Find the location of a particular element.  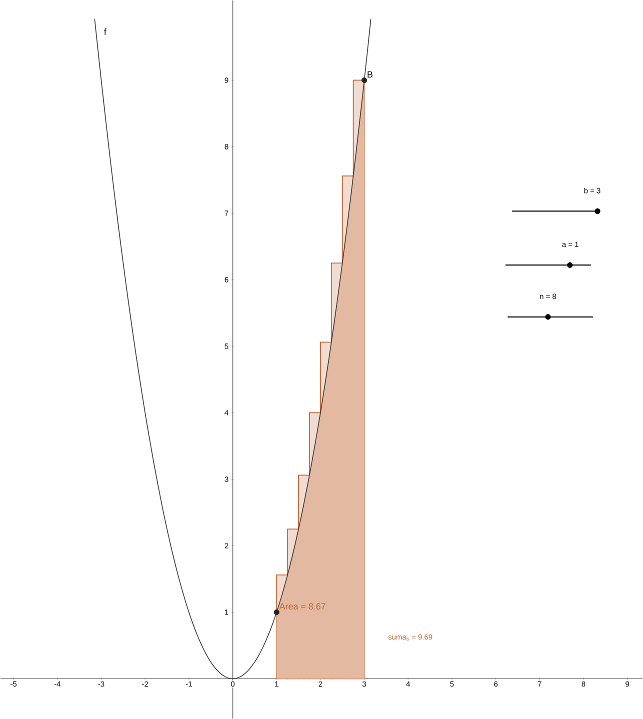

series-label: f is located at coordinates (105, 31).